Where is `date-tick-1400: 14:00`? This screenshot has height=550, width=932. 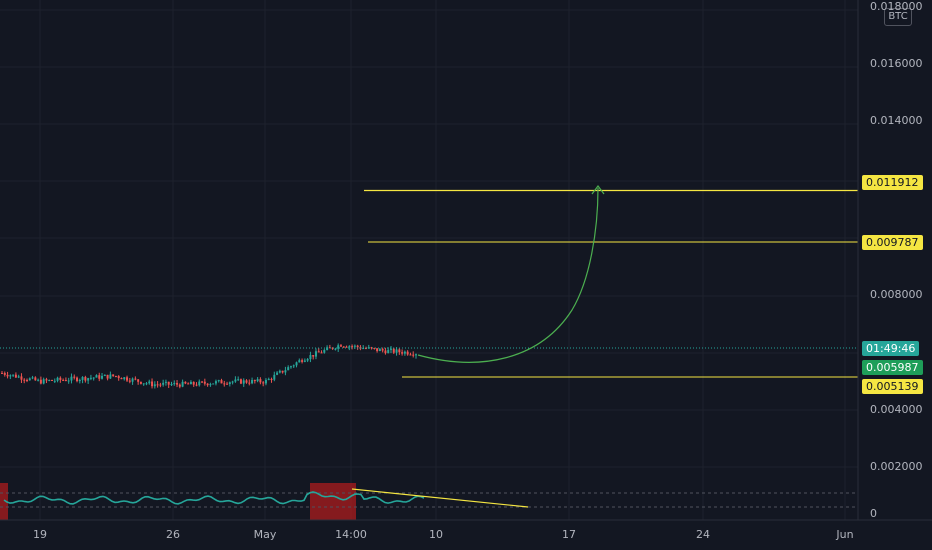
date-tick-1400: 14:00 is located at coordinates (351, 534).